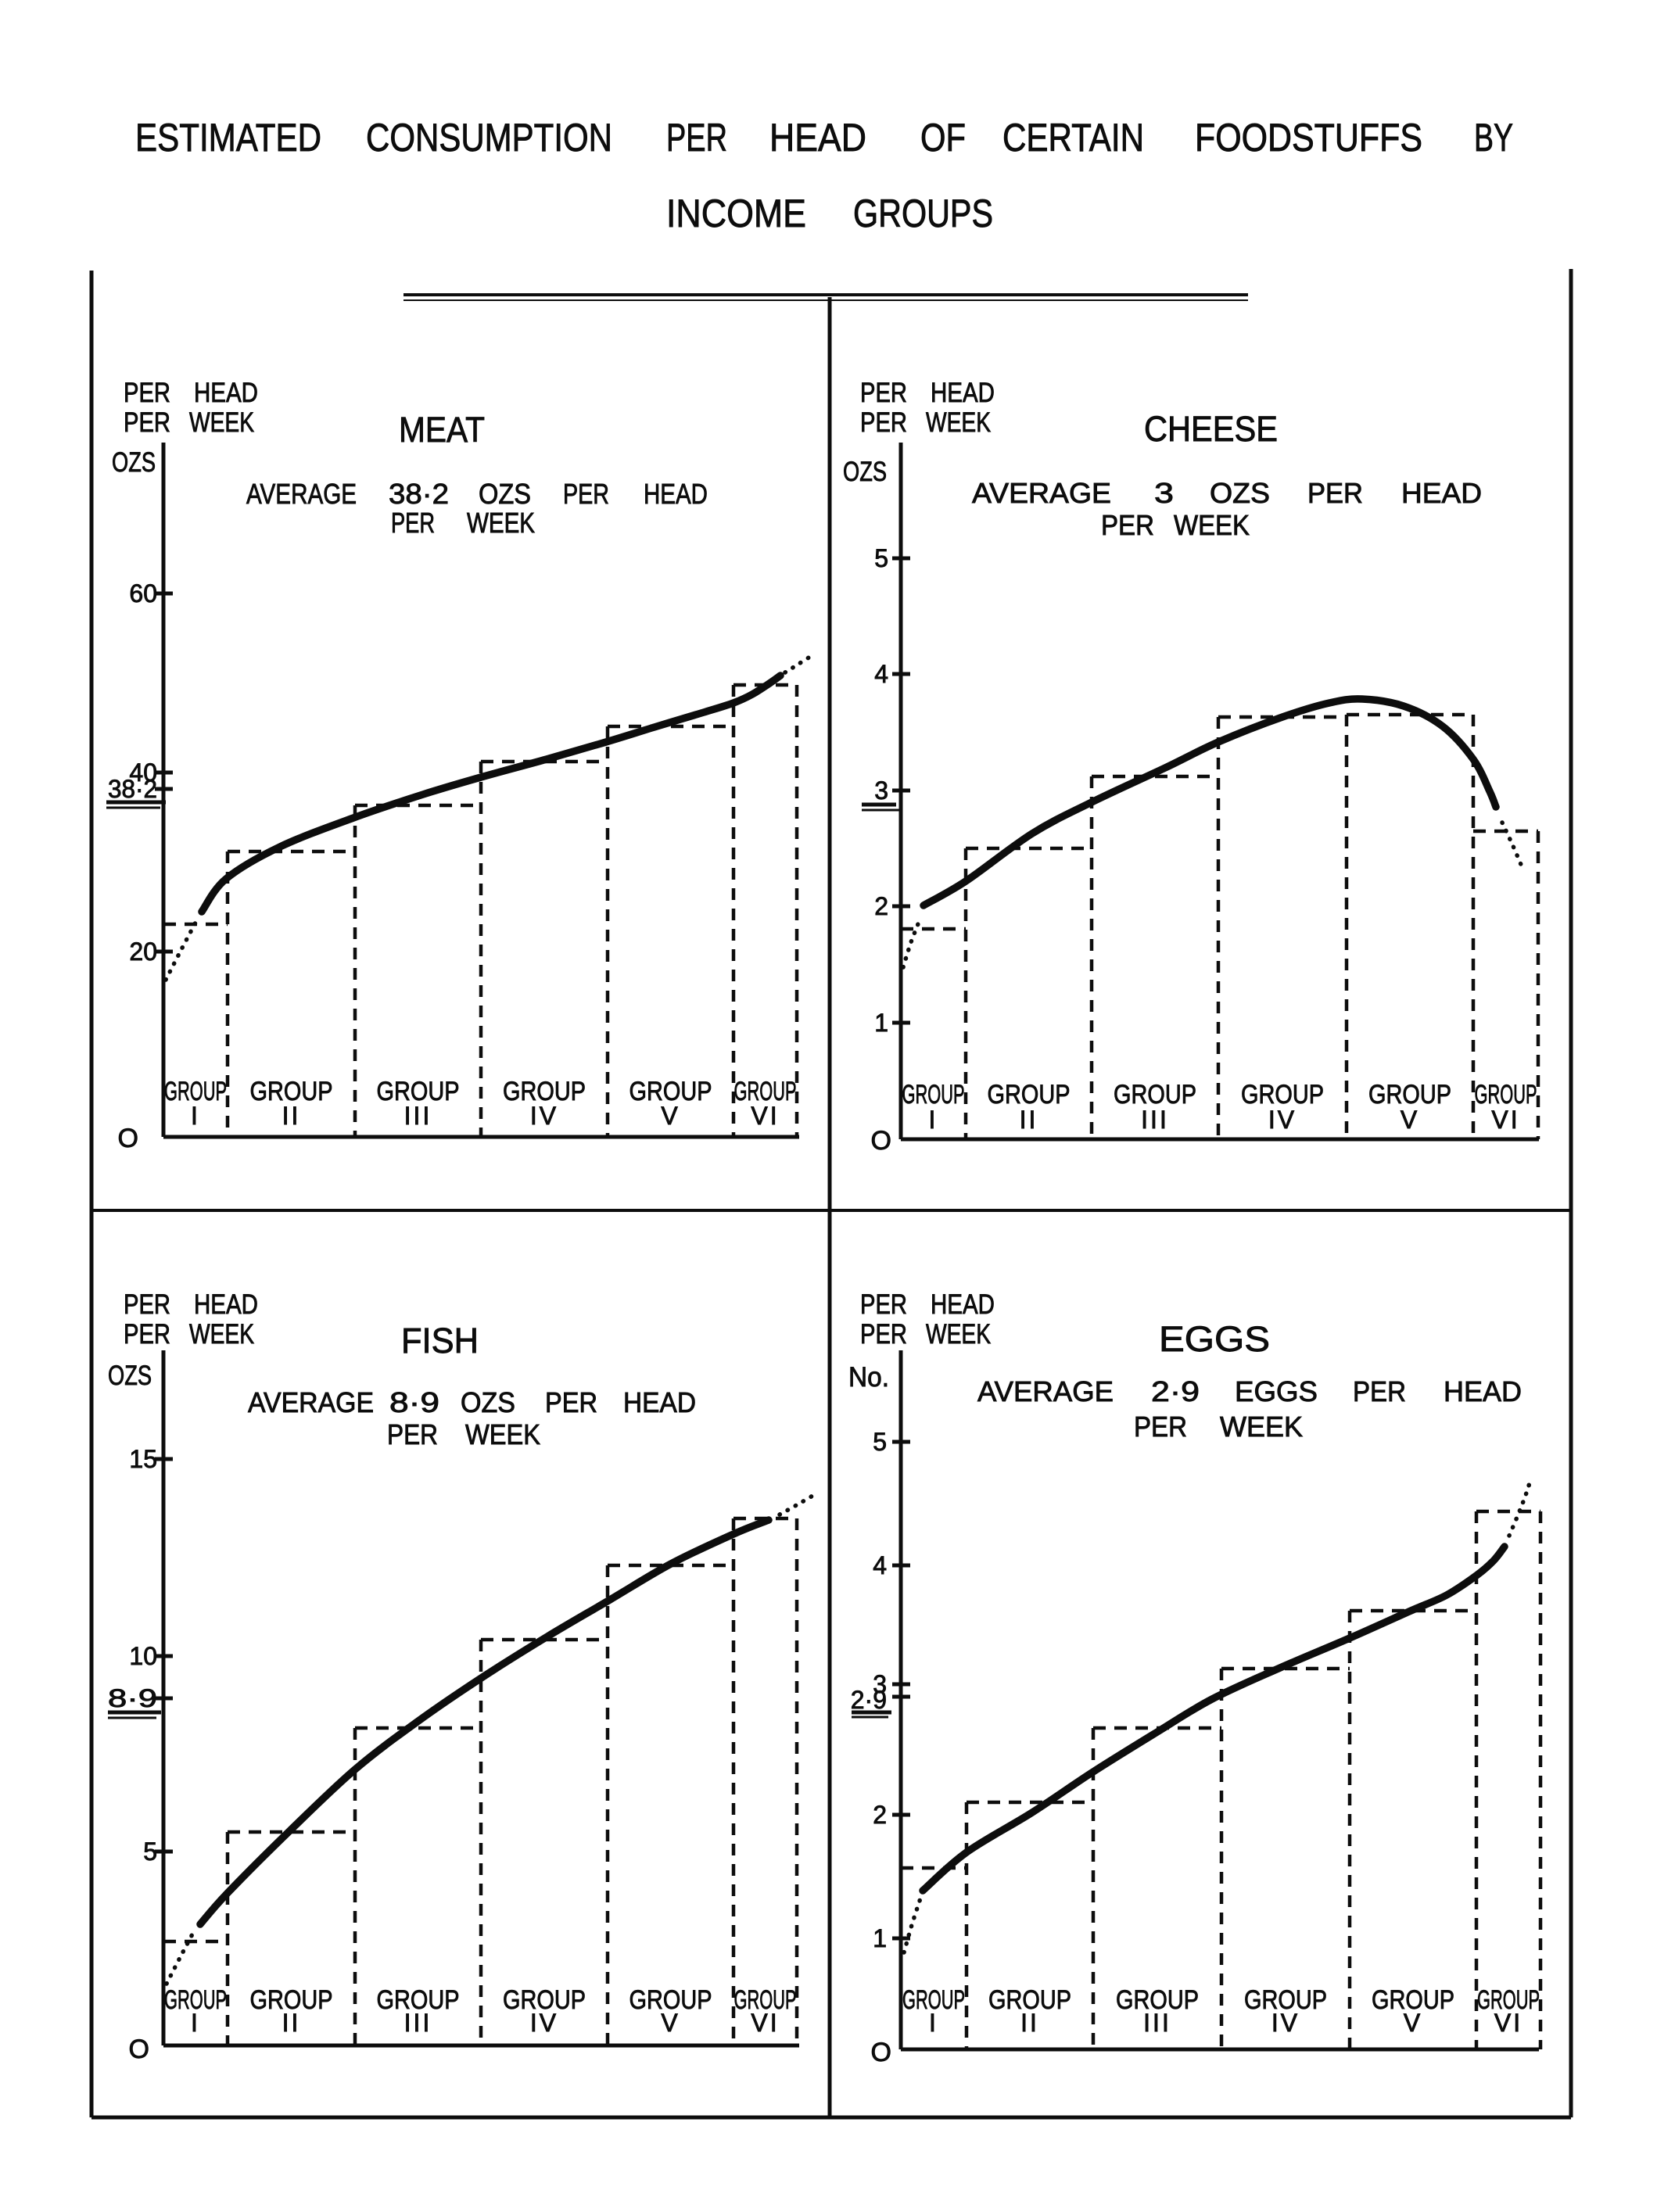 The height and width of the screenshot is (2212, 1657). What do you see at coordinates (143, 1656) in the screenshot?
I see `svg-text: 10` at bounding box center [143, 1656].